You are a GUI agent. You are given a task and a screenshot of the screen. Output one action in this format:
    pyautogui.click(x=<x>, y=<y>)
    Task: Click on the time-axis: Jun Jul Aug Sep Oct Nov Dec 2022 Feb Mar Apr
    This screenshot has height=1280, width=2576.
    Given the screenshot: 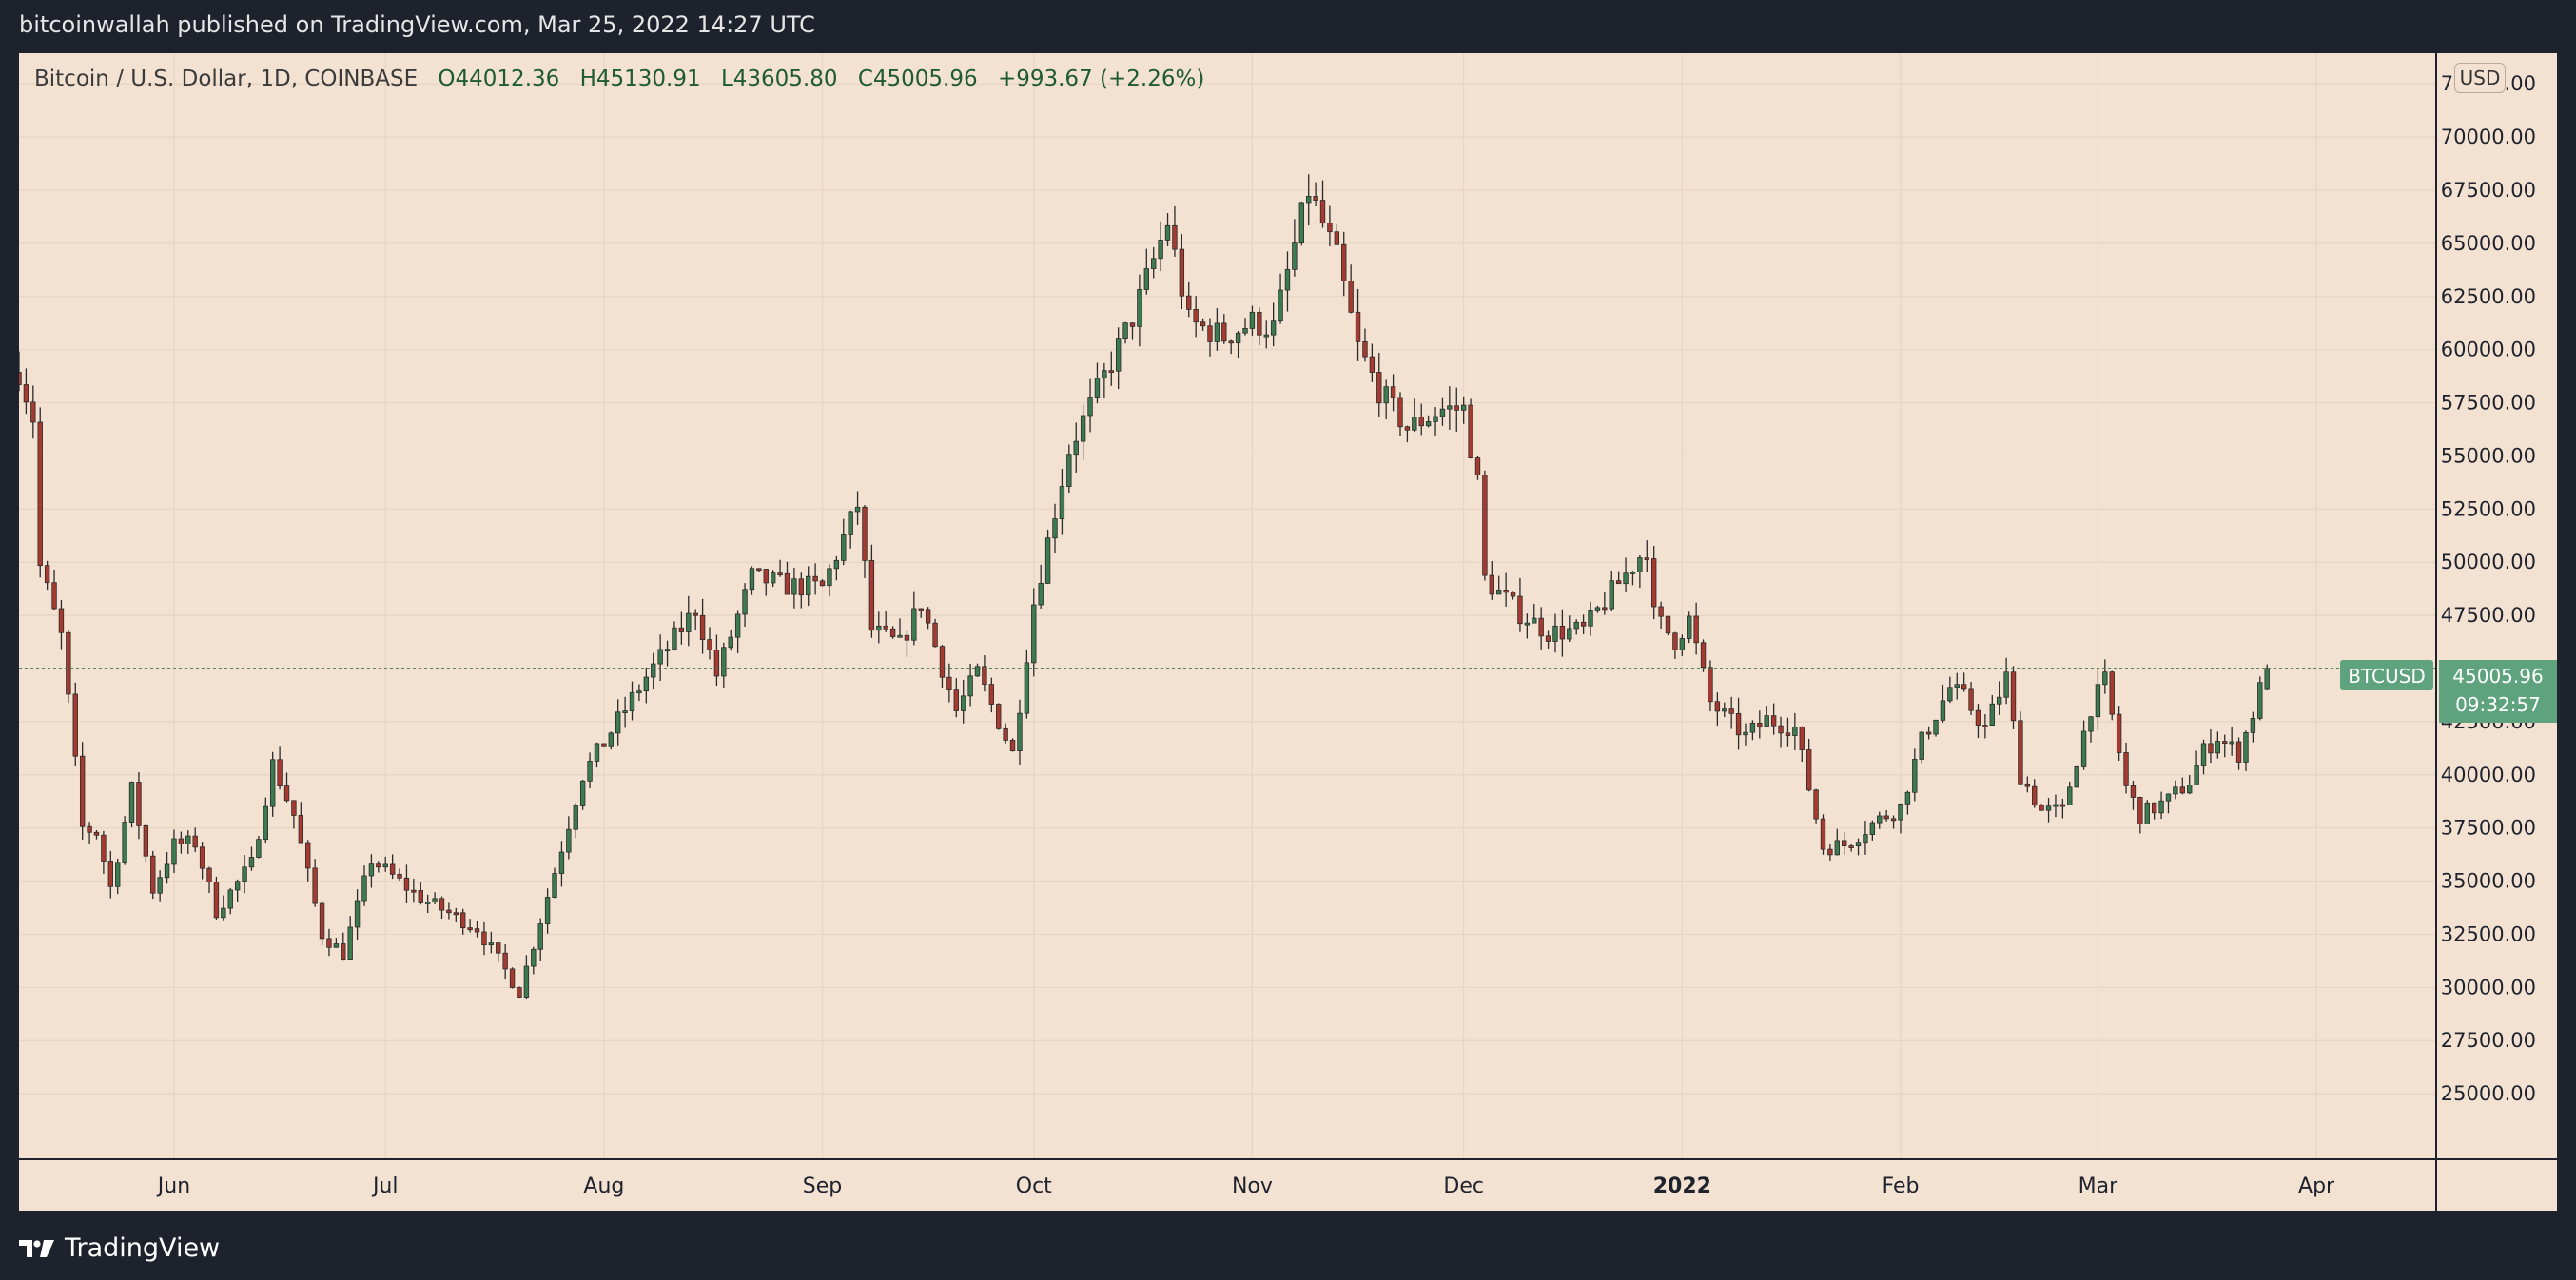 What is the action you would take?
    pyautogui.click(x=1245, y=1186)
    